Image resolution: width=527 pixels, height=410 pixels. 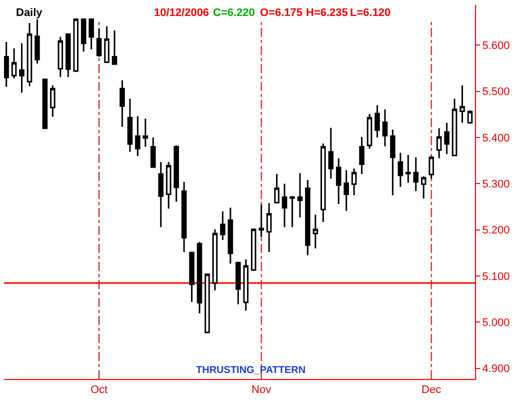 What do you see at coordinates (262, 390) in the screenshot?
I see `x-tick-label: Nov` at bounding box center [262, 390].